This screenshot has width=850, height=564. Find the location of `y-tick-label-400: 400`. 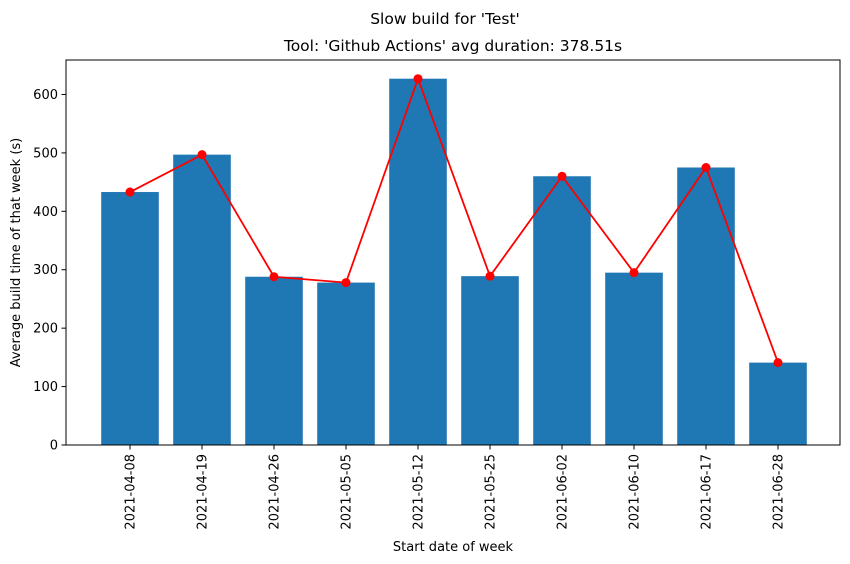

y-tick-label-400: 400 is located at coordinates (45, 212).